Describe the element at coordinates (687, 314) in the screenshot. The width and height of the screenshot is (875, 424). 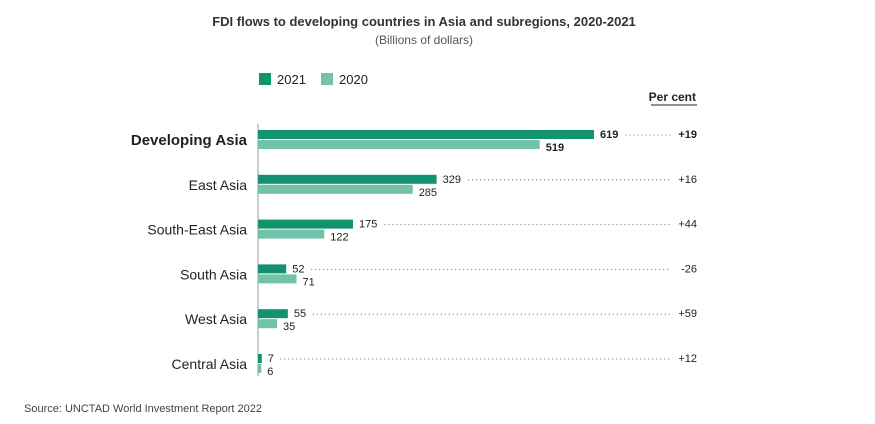
I see `percent-change-west-asia: +59` at that location.